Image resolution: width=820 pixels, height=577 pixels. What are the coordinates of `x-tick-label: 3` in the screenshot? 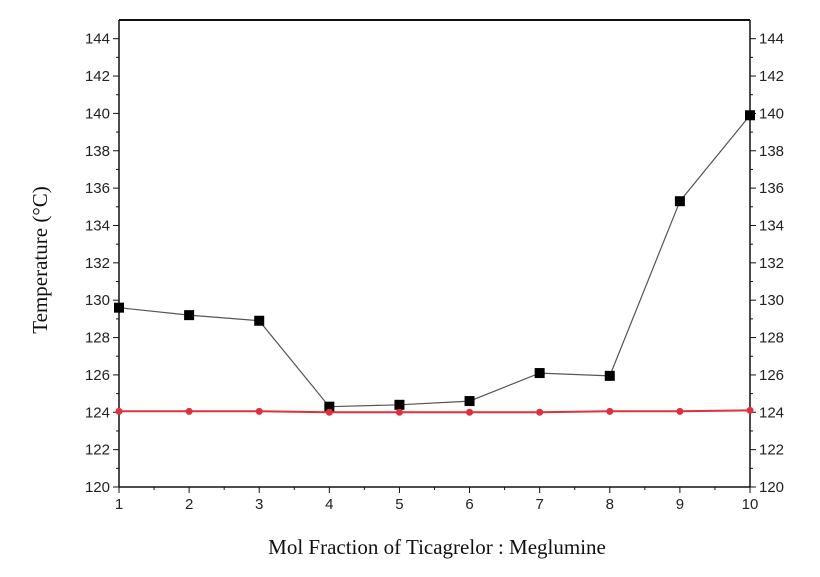 It's located at (259, 504).